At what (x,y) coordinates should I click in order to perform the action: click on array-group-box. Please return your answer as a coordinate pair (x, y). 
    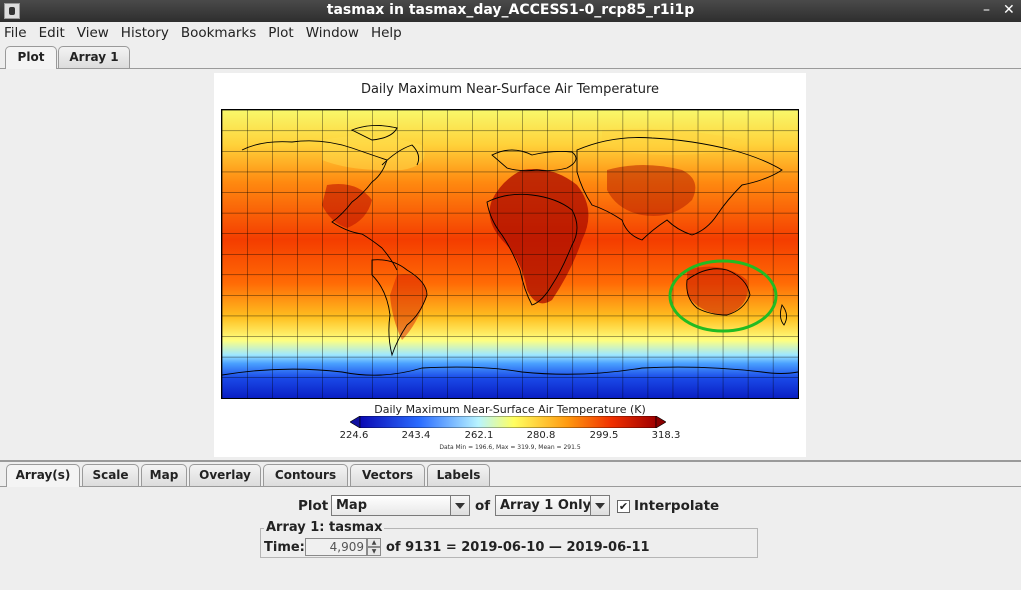
    Looking at the image, I should click on (509, 543).